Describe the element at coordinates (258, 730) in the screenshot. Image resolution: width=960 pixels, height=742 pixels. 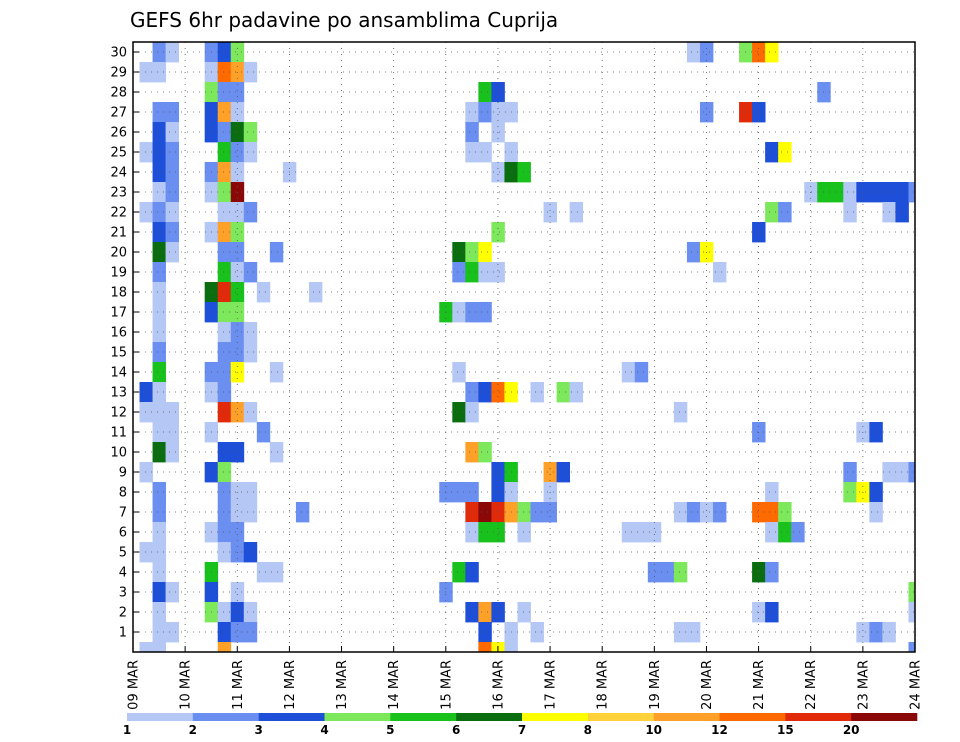
I see `colorbar-label: 3` at that location.